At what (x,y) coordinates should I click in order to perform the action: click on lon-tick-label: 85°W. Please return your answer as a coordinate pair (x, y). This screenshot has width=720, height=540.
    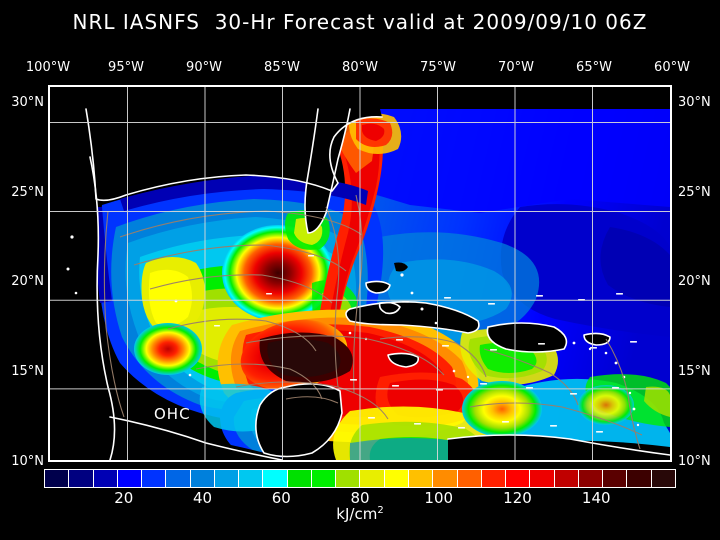
    Looking at the image, I should click on (282, 67).